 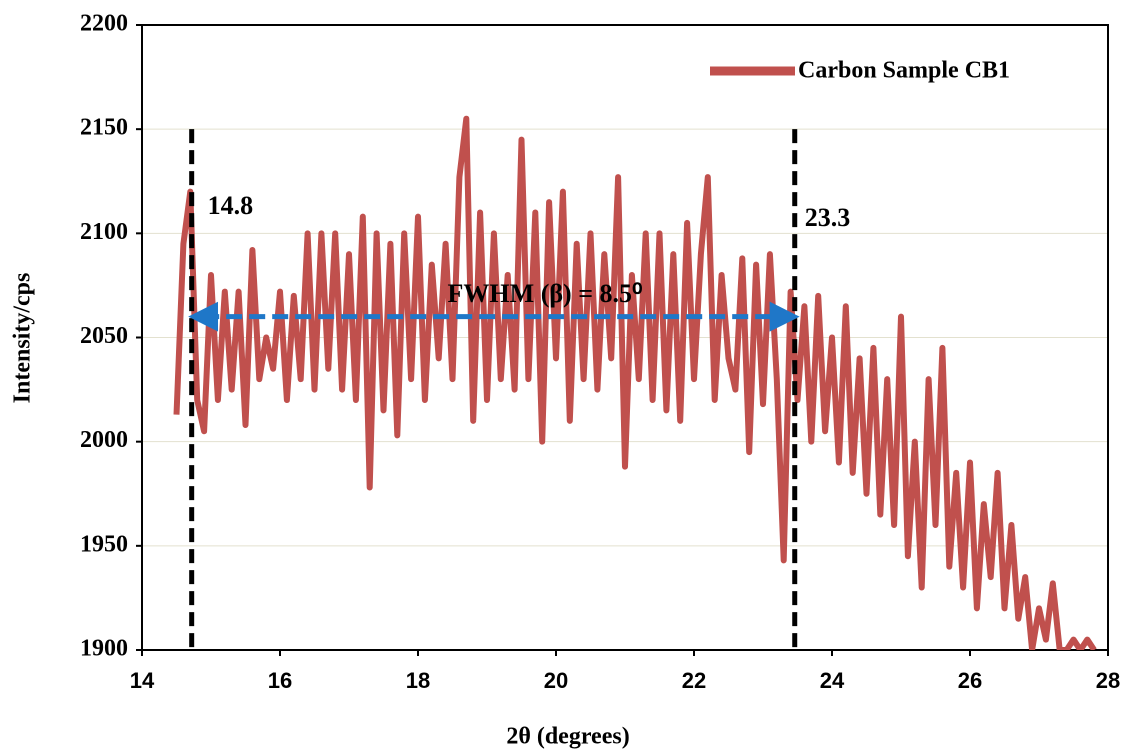 What do you see at coordinates (104, 649) in the screenshot?
I see `y-tick-label: 1900` at bounding box center [104, 649].